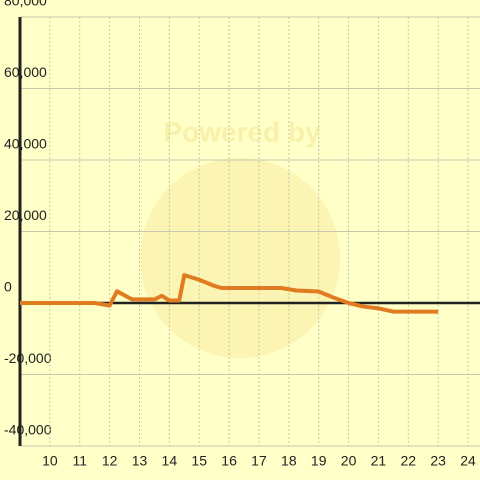  I want to click on x-tick-label: 11, so click(79, 461).